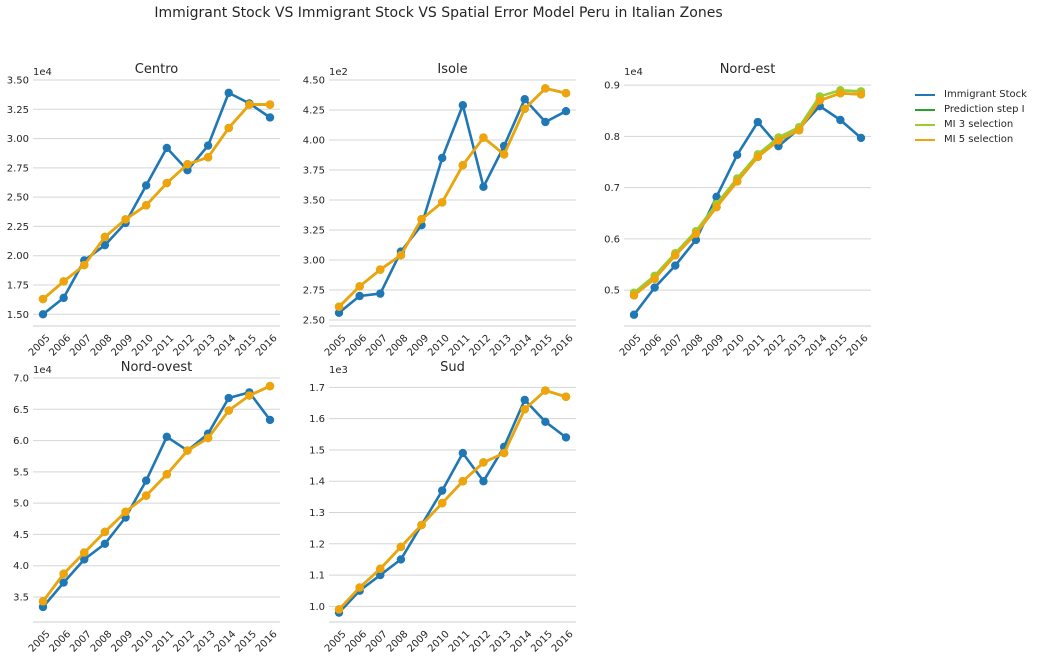 Image resolution: width=1037 pixels, height=658 pixels. What do you see at coordinates (338, 72) in the screenshot?
I see `axis-multiplier: 1e2` at bounding box center [338, 72].